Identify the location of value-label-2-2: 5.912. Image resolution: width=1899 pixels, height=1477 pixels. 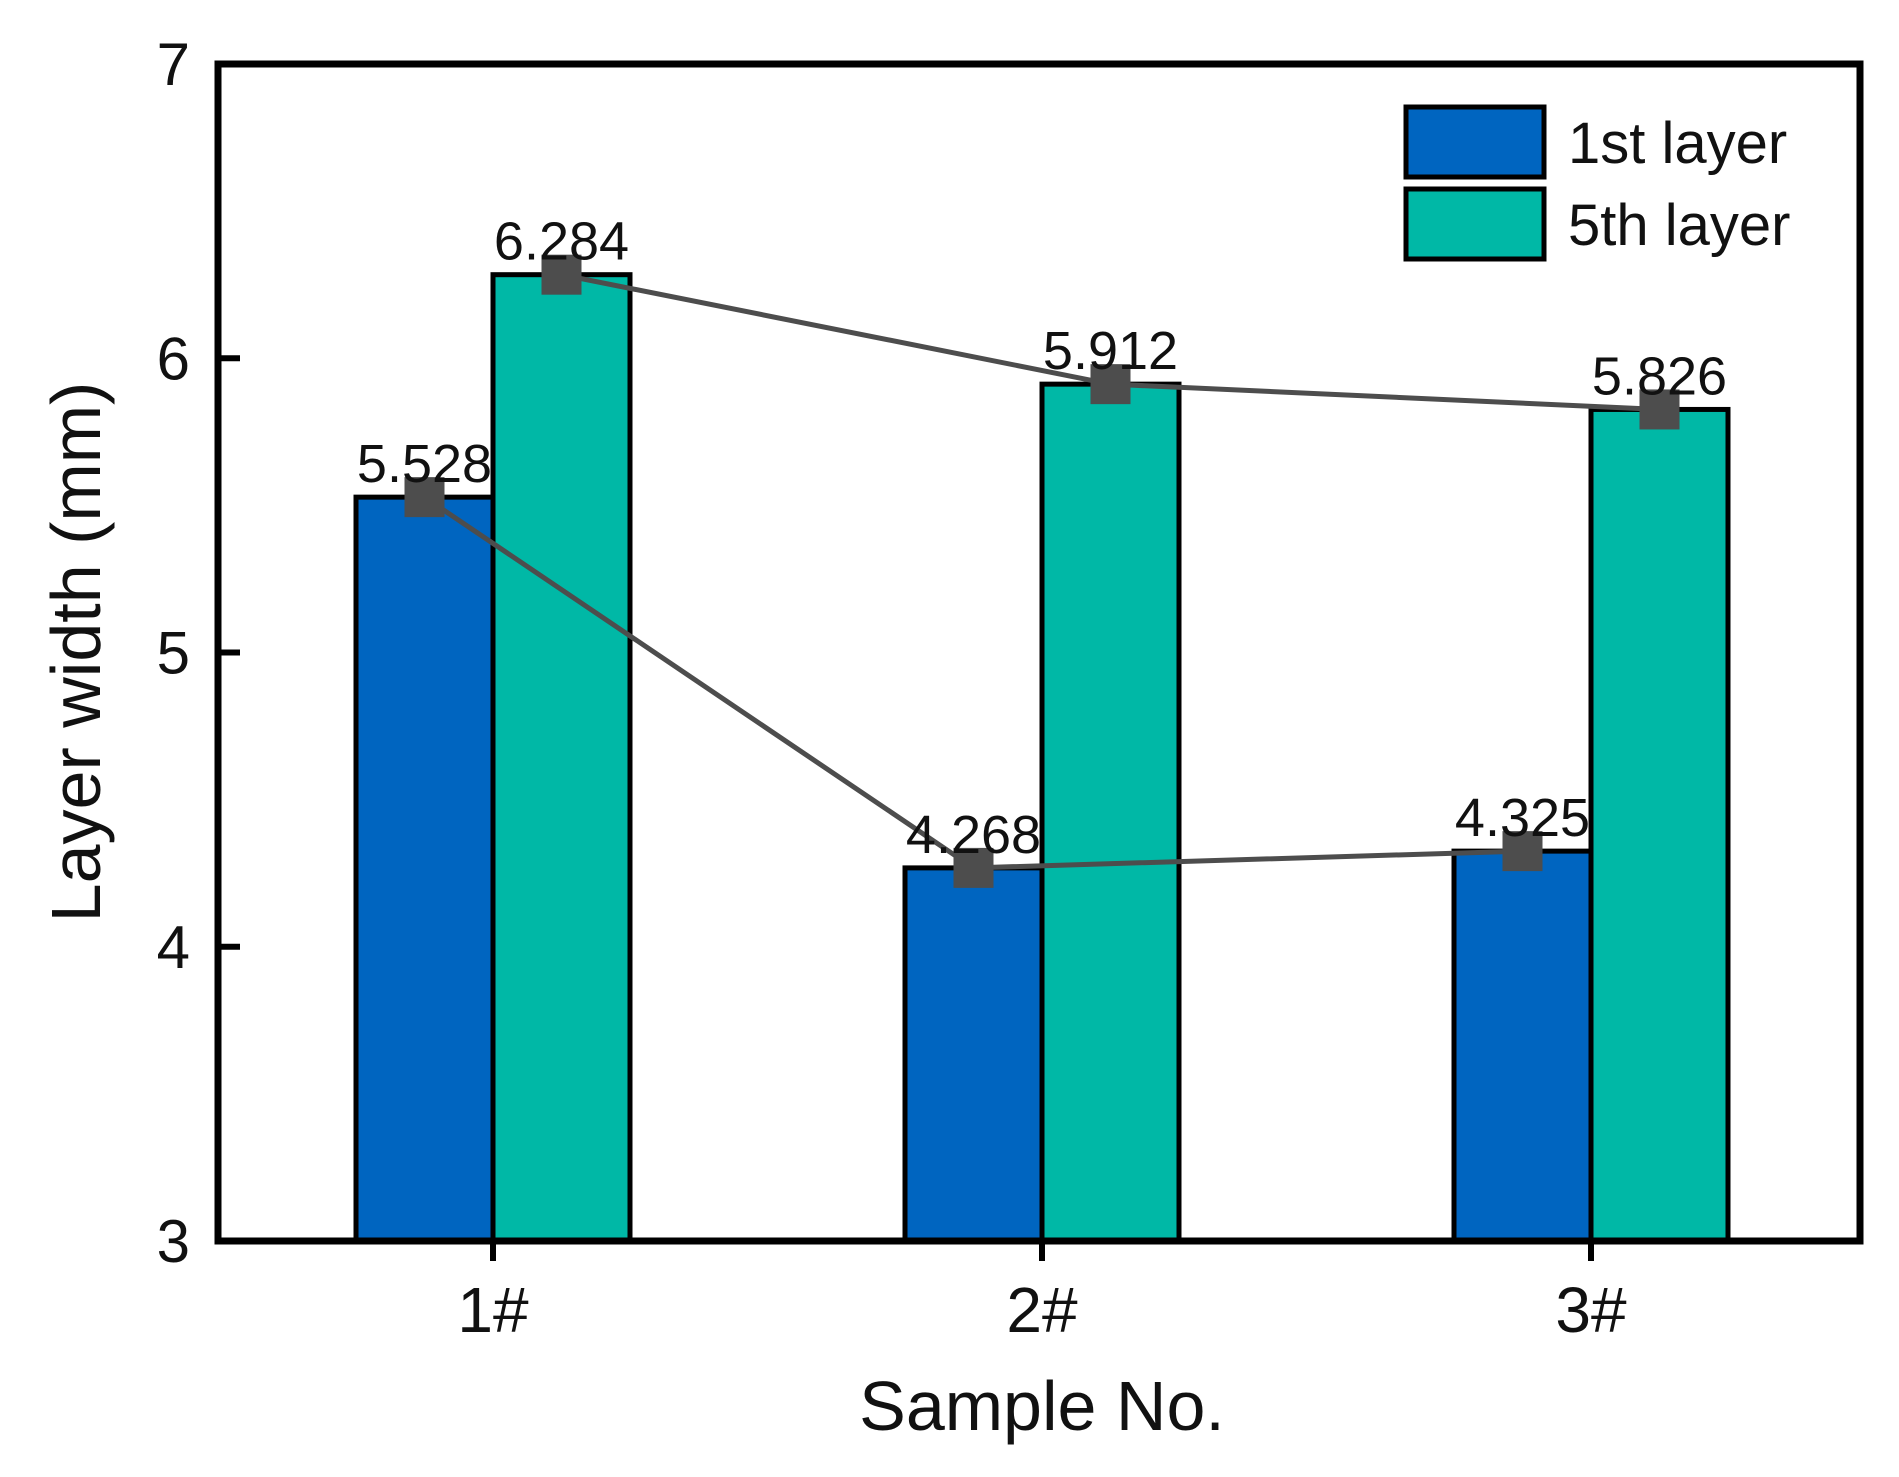
(1110, 351).